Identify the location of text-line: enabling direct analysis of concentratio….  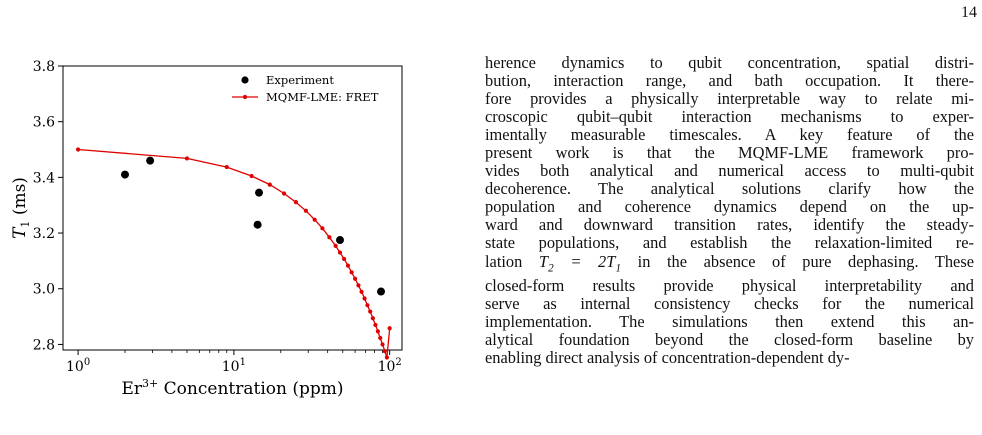
(667, 358).